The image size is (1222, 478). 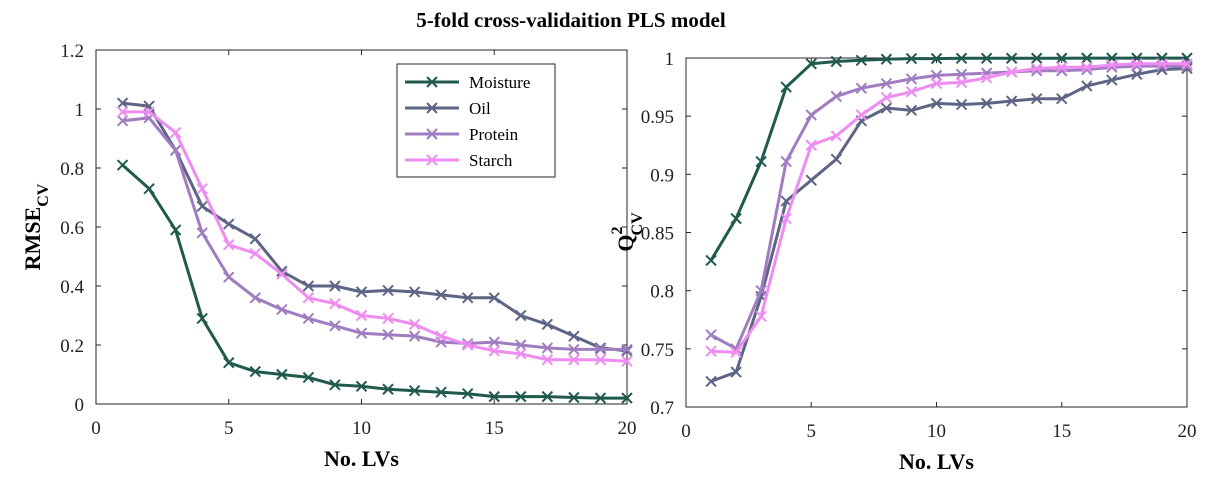 I want to click on y-axis-label: Q2 CV, so click(x=627, y=232).